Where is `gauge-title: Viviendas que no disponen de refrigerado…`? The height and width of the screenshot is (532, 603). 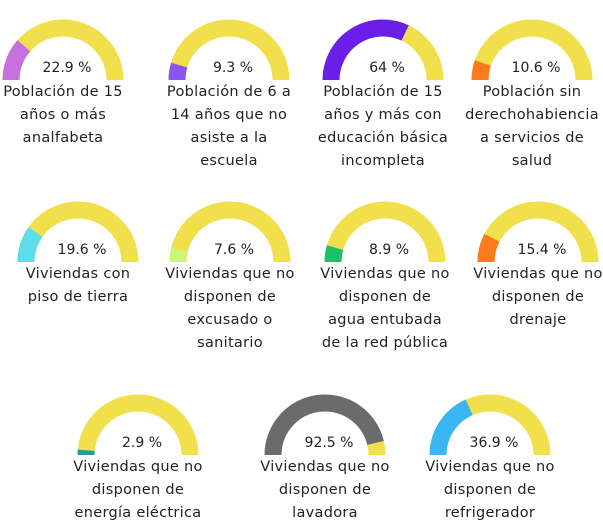 gauge-title: Viviendas que no disponen de refrigerado… is located at coordinates (490, 490).